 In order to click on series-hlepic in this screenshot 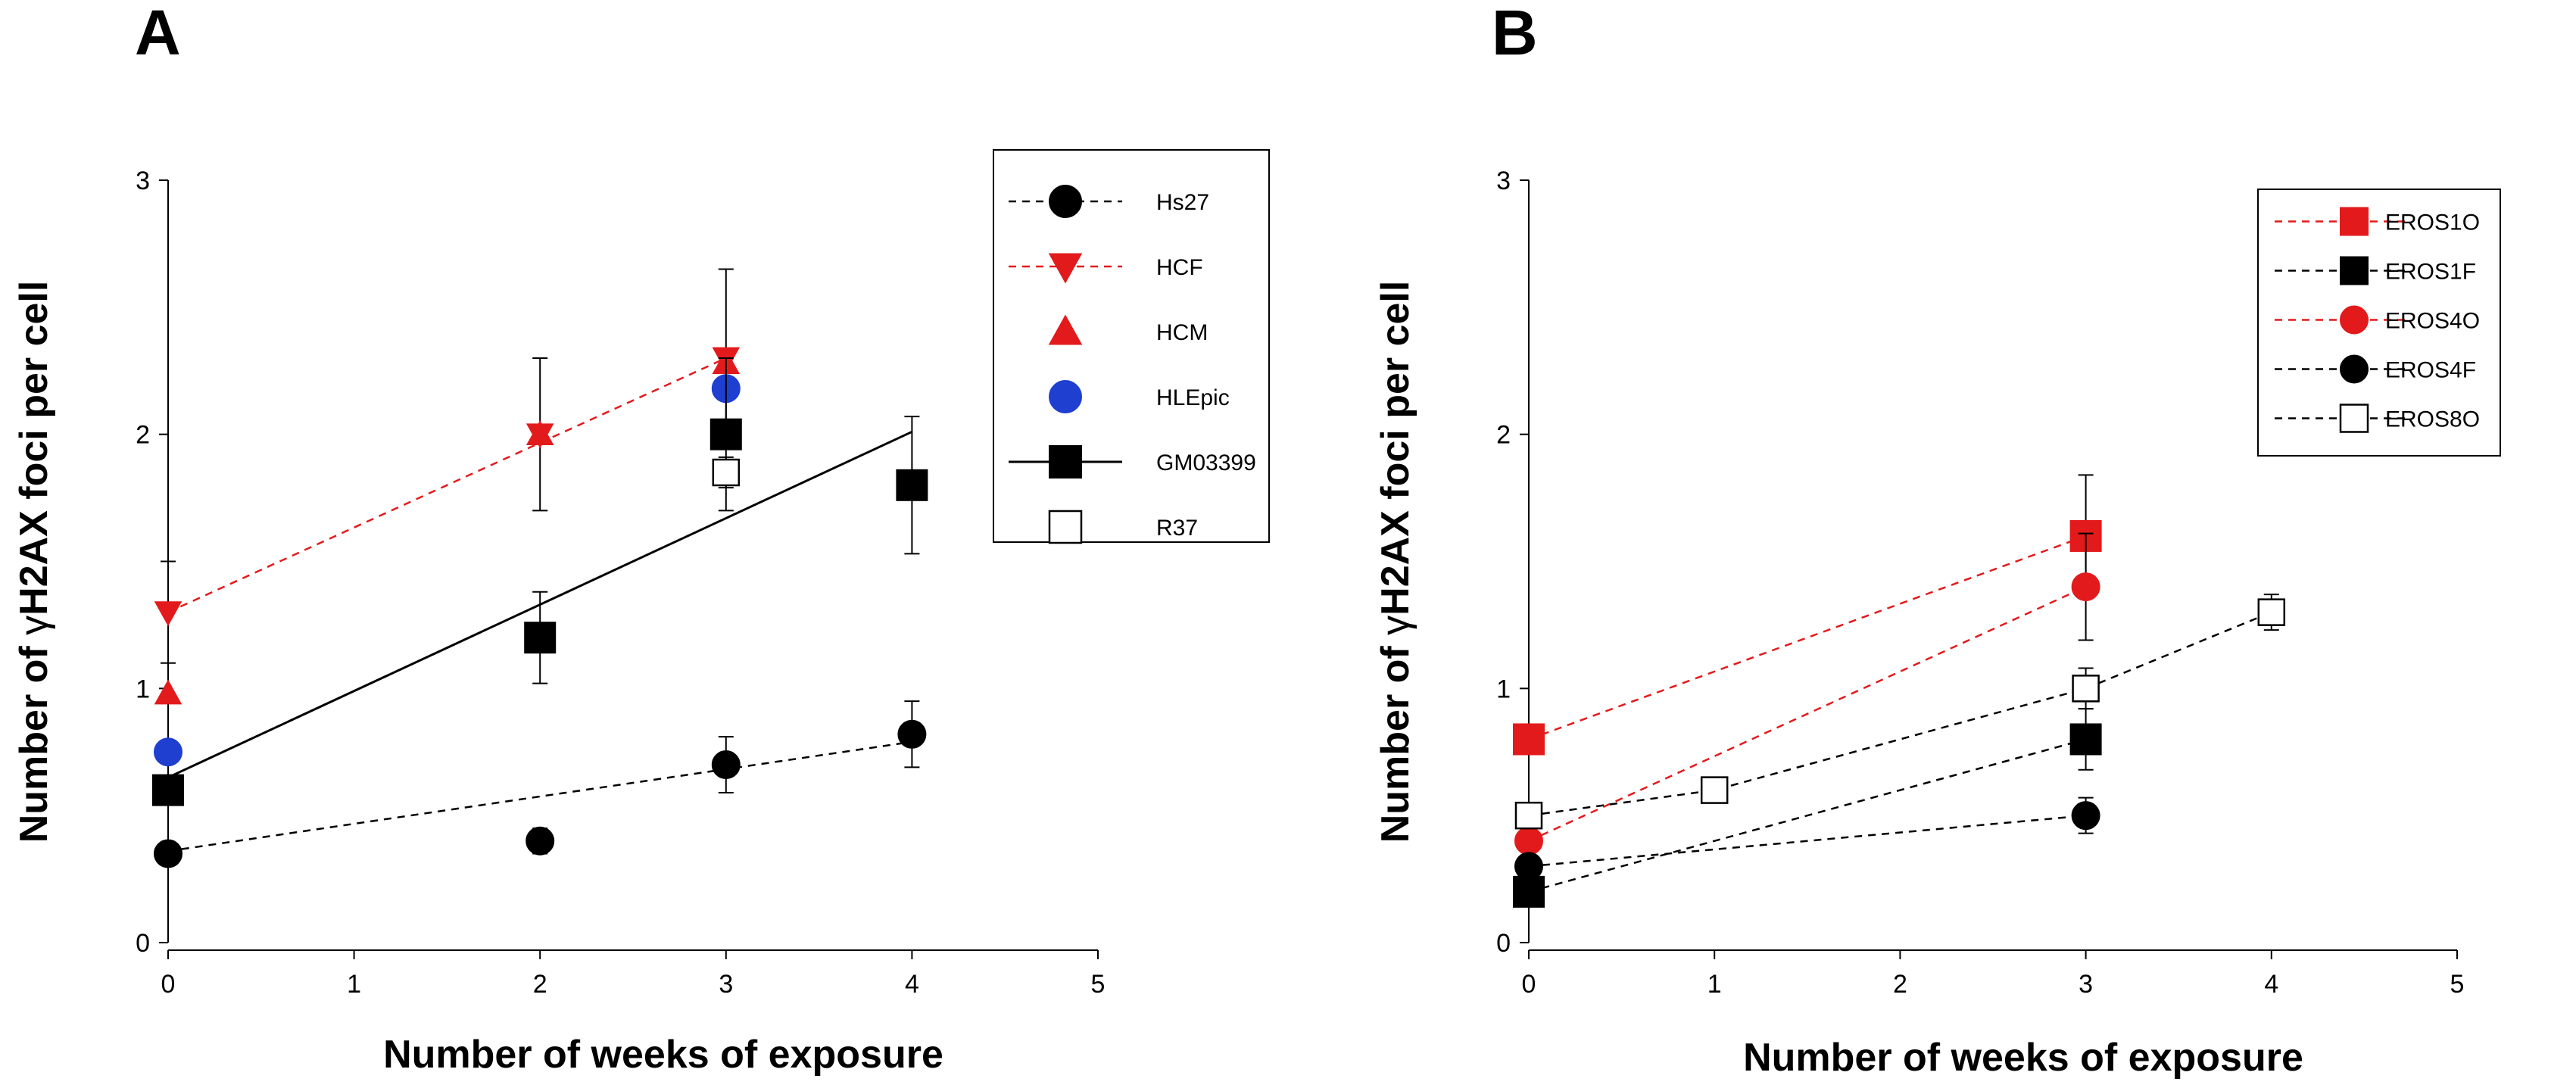, I will do `click(447, 570)`.